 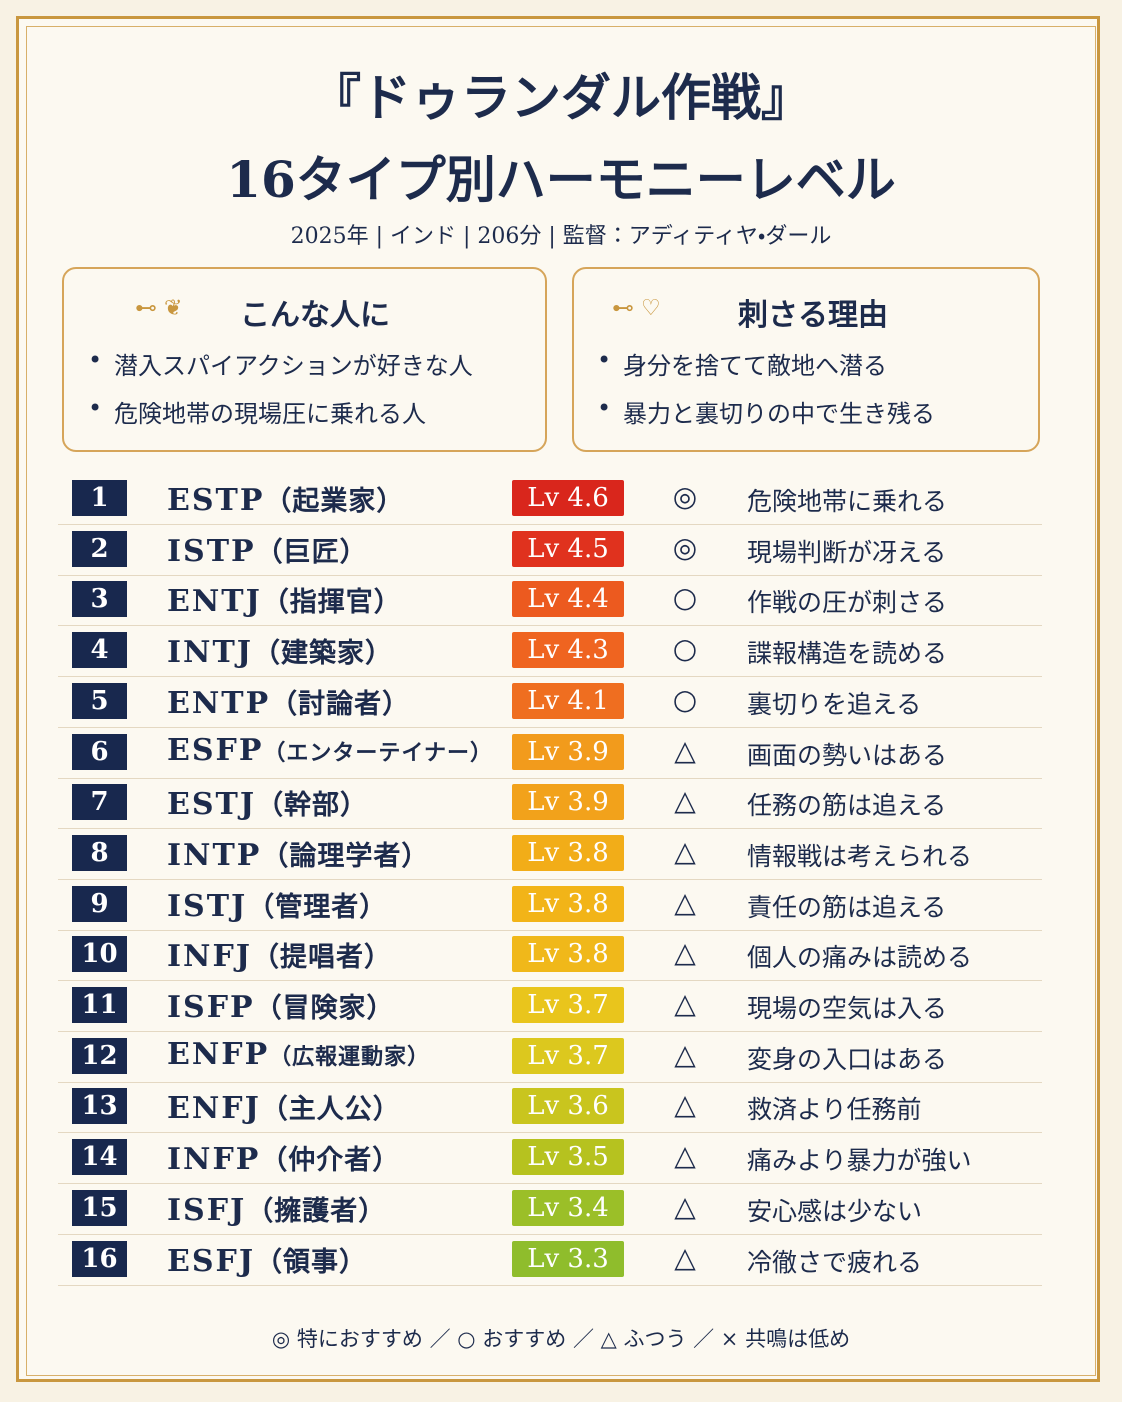 I want to click on comment: 痛みより暴力が強い, so click(x=859, y=1161).